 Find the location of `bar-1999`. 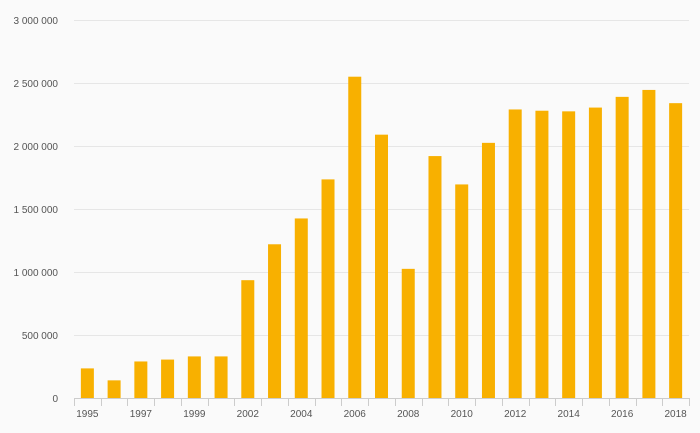

bar-1999 is located at coordinates (194, 377).